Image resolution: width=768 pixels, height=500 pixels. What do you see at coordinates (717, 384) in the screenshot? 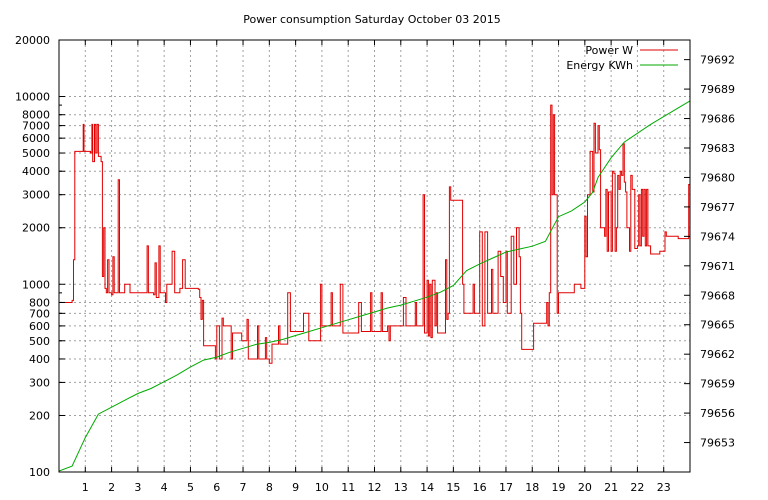
I see `y-right-tick-label: 79659` at bounding box center [717, 384].